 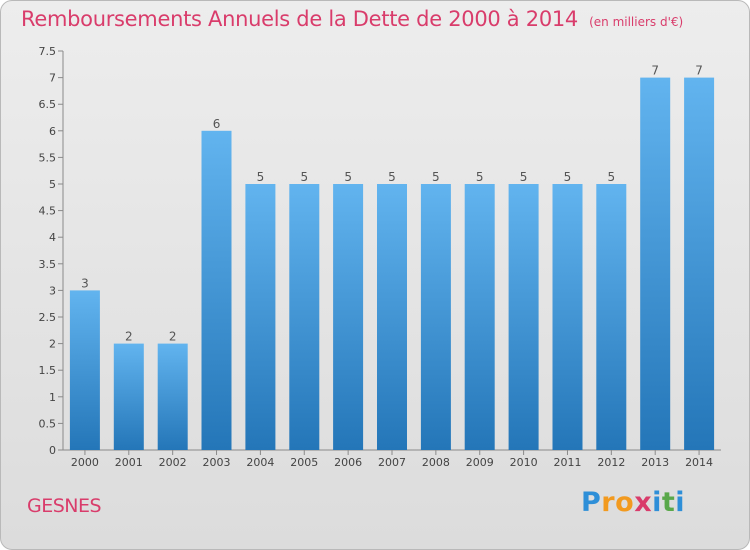 I want to click on x-tick-label: 2013, so click(x=655, y=462).